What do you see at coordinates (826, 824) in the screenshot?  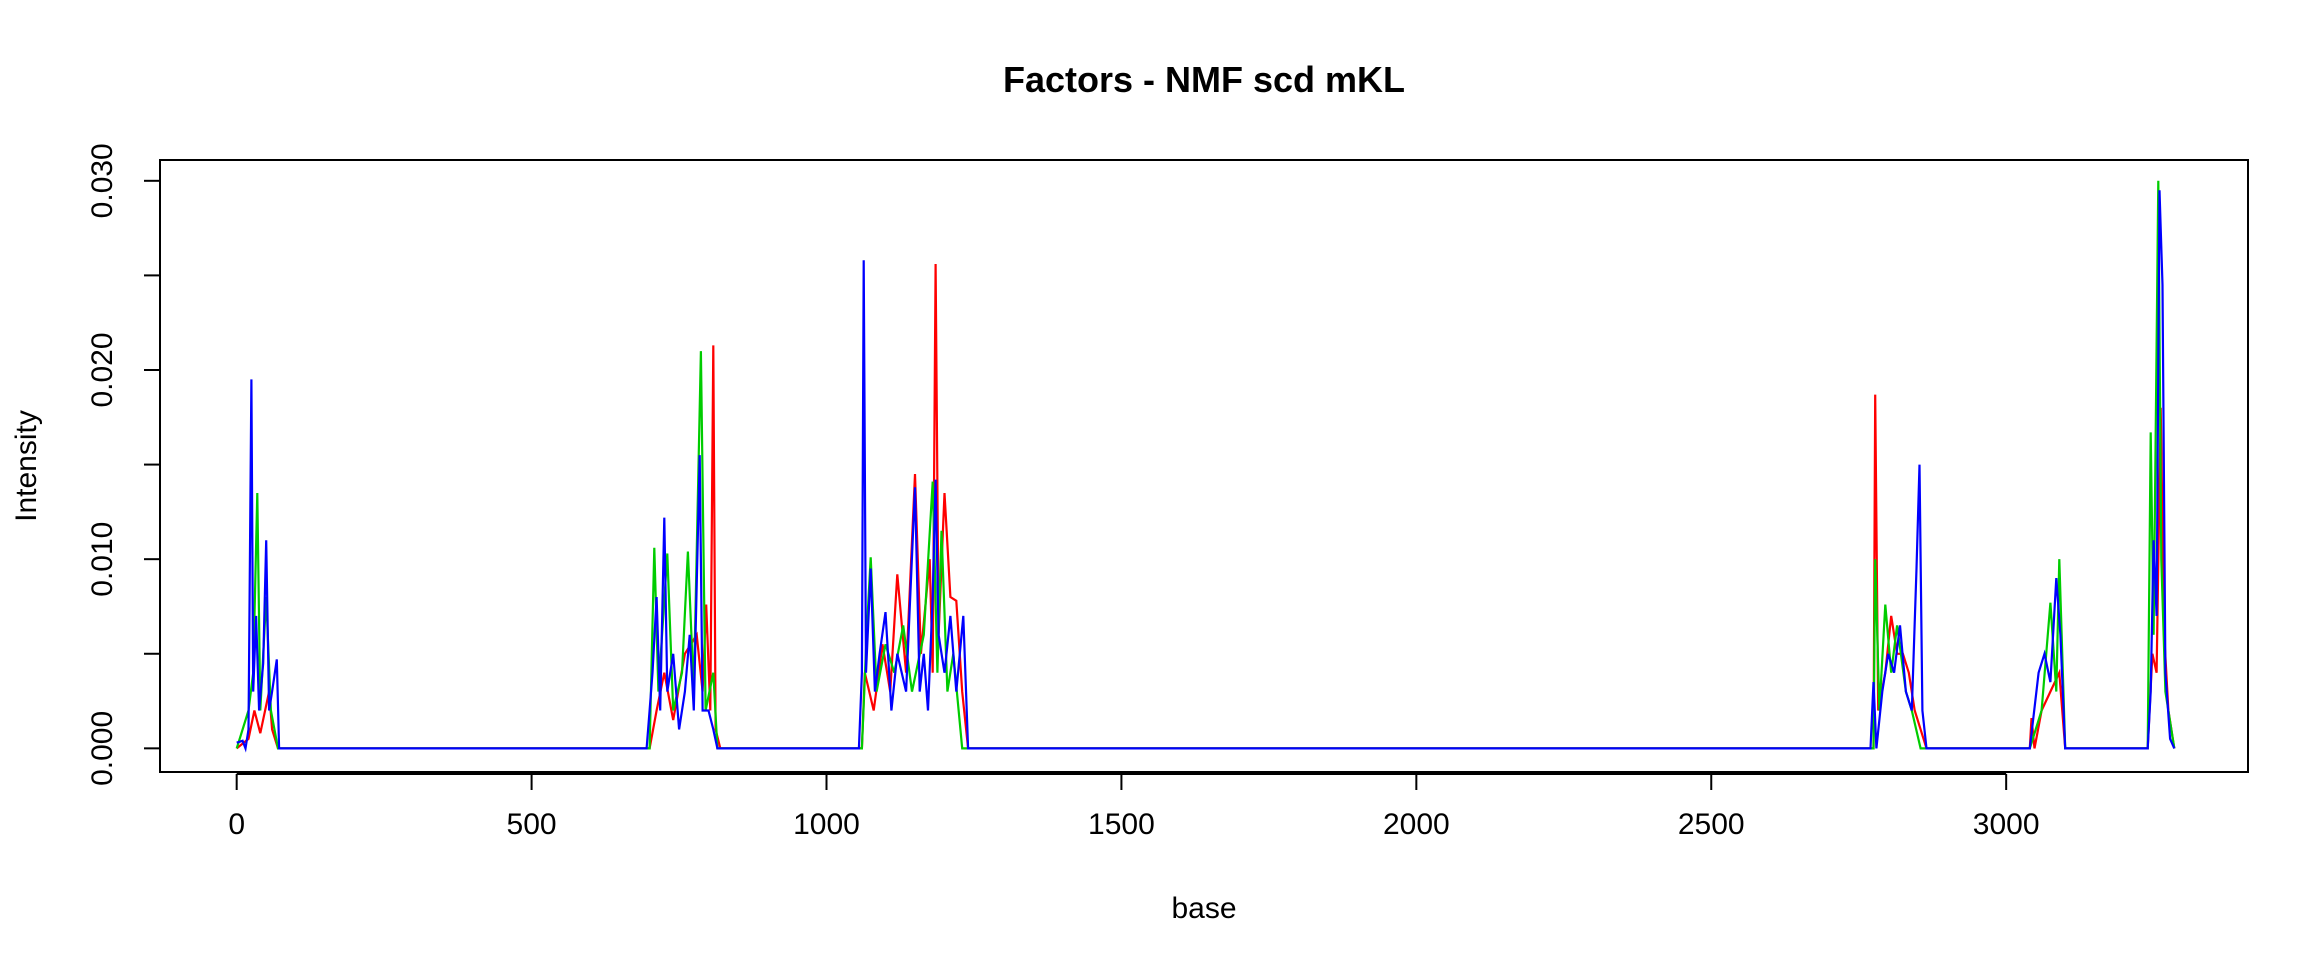 I see `x-tick-label: 1000` at bounding box center [826, 824].